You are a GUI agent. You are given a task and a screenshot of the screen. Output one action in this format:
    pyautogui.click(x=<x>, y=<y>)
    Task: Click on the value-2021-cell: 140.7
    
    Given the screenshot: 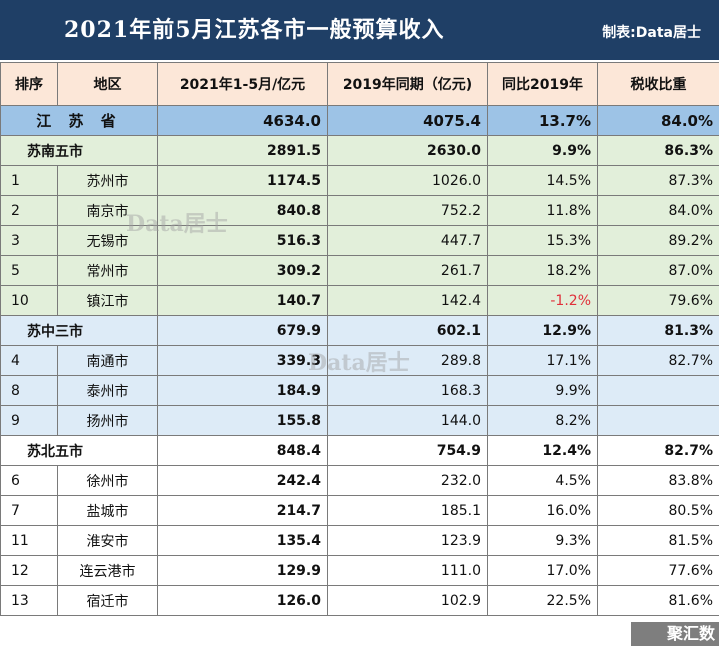 What is the action you would take?
    pyautogui.click(x=242, y=300)
    